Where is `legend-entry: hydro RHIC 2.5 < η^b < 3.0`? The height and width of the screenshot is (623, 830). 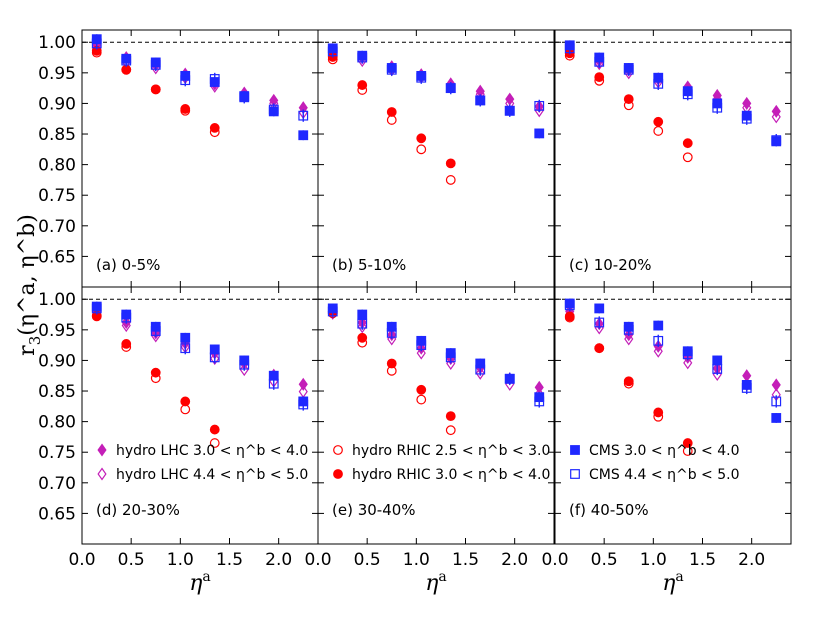
legend-entry: hydro RHIC 2.5 < η^b < 3.0 is located at coordinates (441, 451).